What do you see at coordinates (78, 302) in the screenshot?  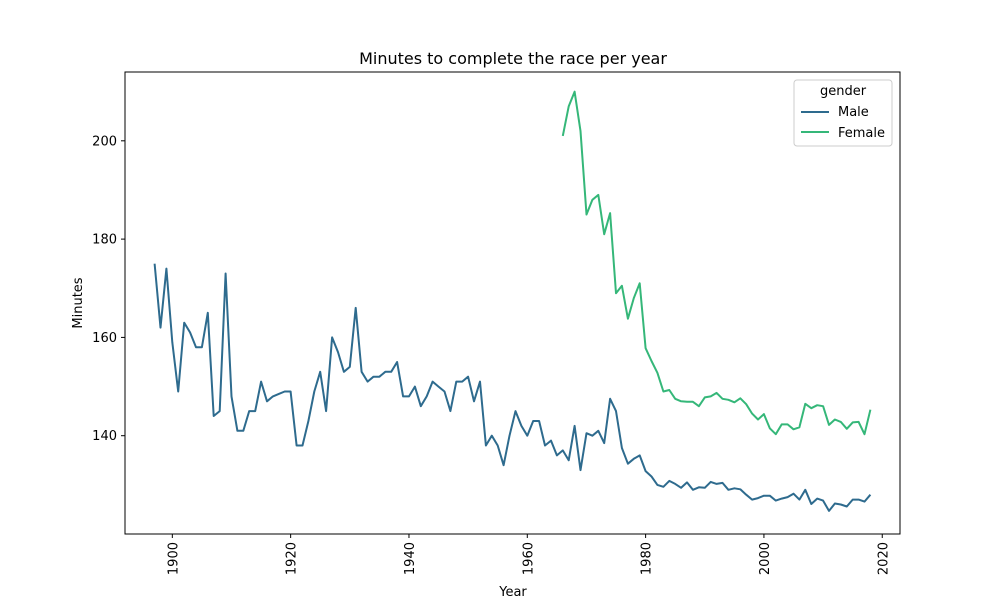 I see `y-axis-label: Minutes` at bounding box center [78, 302].